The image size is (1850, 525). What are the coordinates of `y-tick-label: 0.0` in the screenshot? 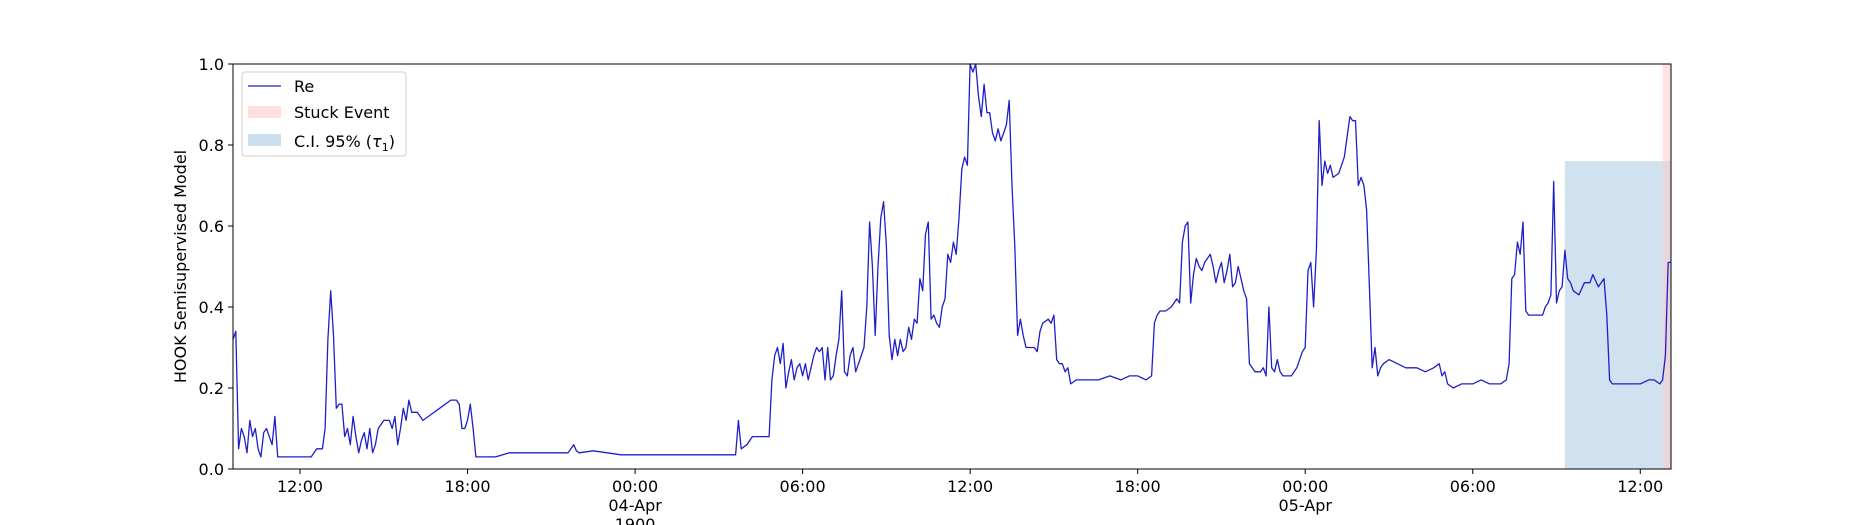 It's located at (211, 469).